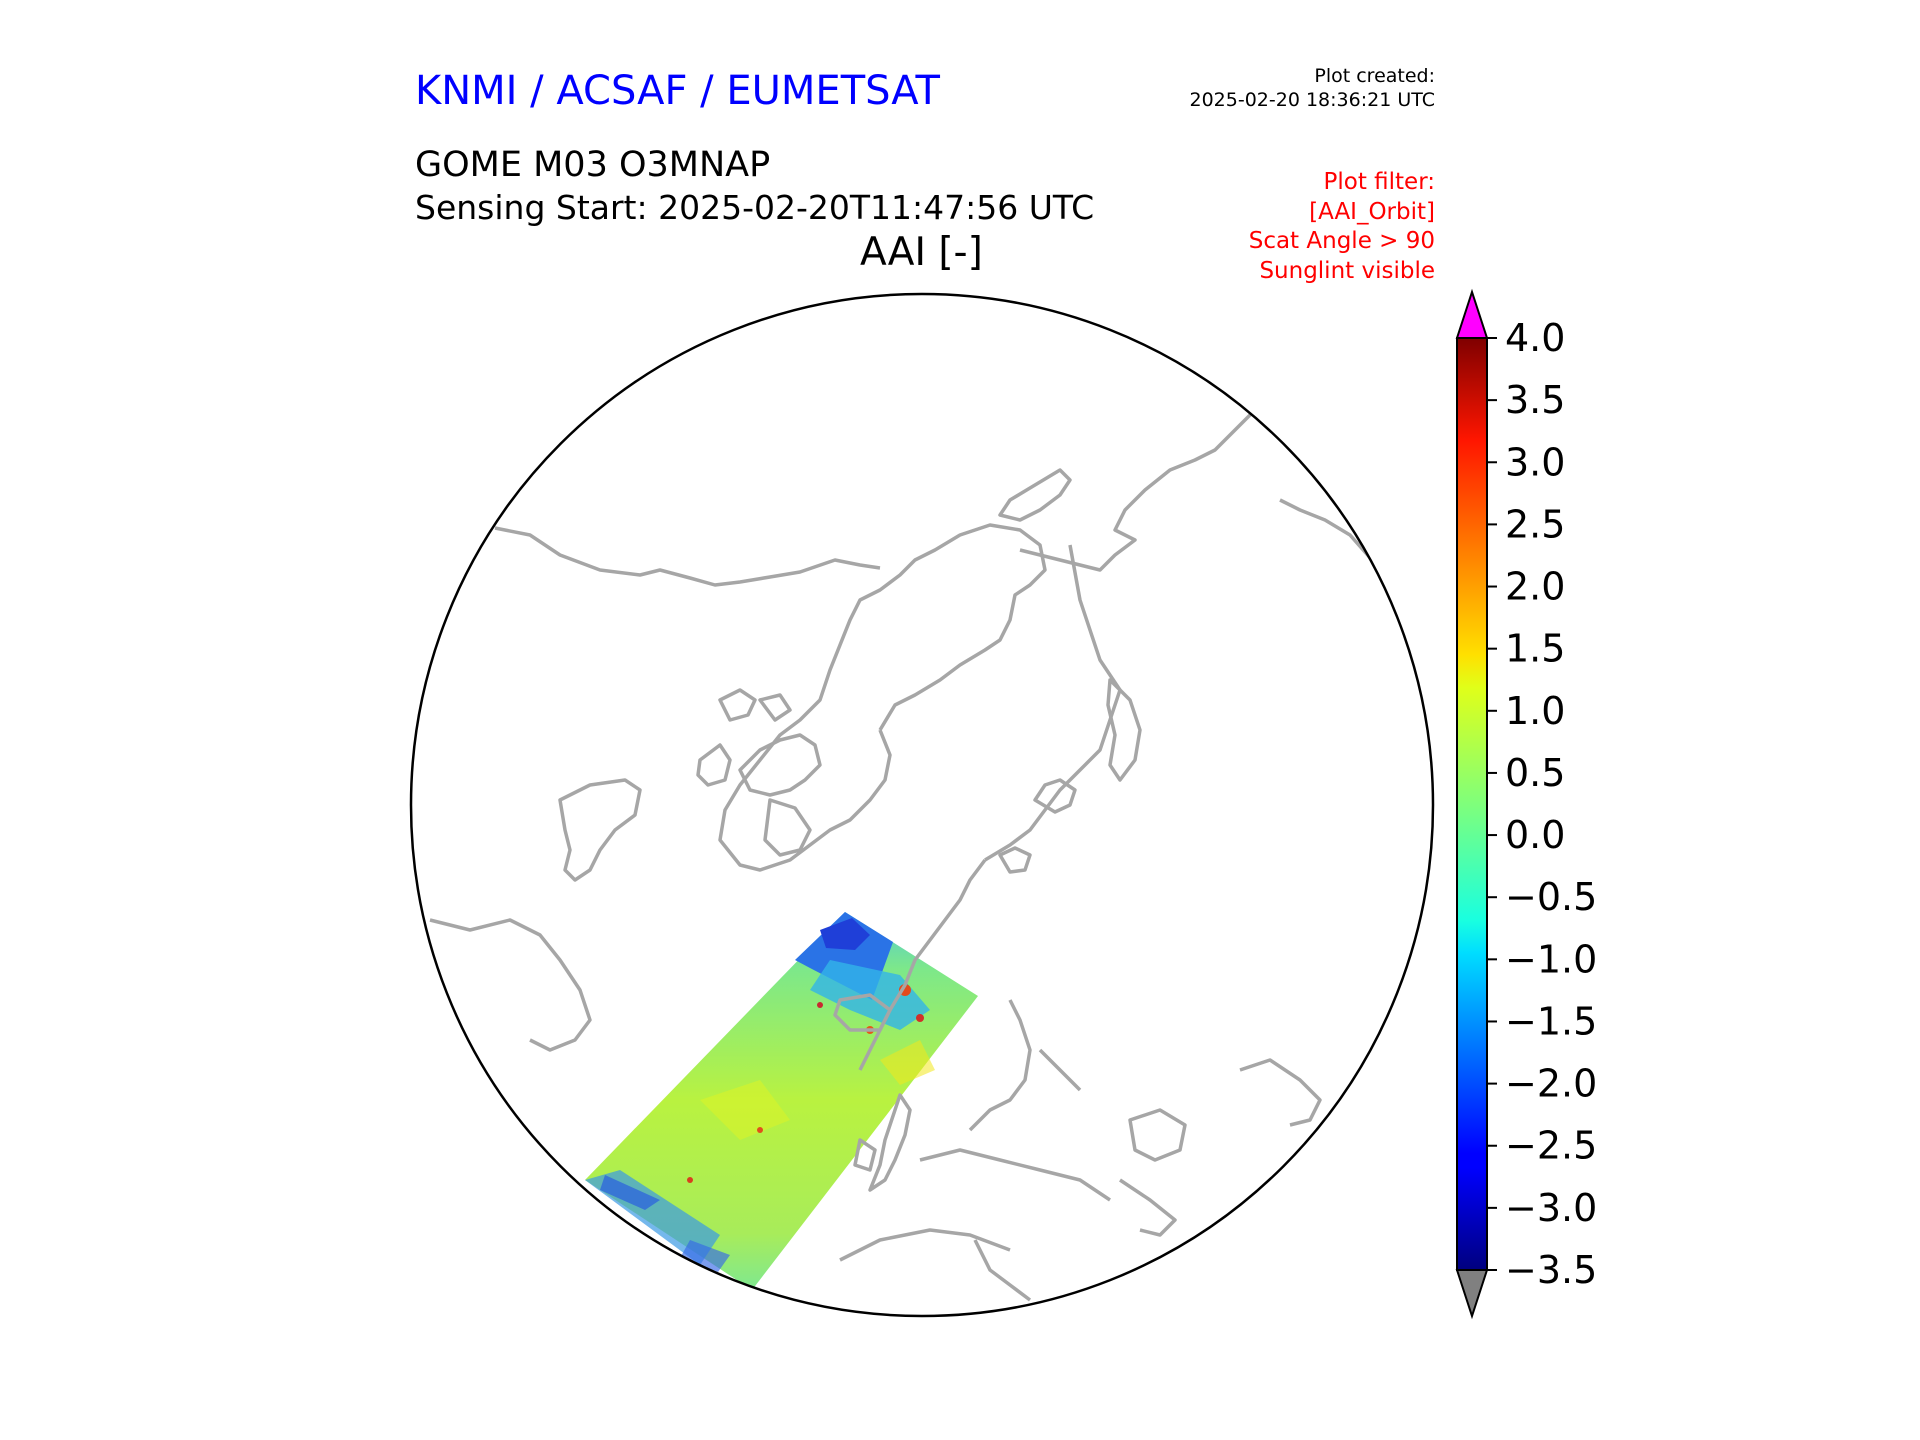 The image size is (1920, 1440). What do you see at coordinates (1535, 338) in the screenshot?
I see `colorbar-tick-label: 4.0` at bounding box center [1535, 338].